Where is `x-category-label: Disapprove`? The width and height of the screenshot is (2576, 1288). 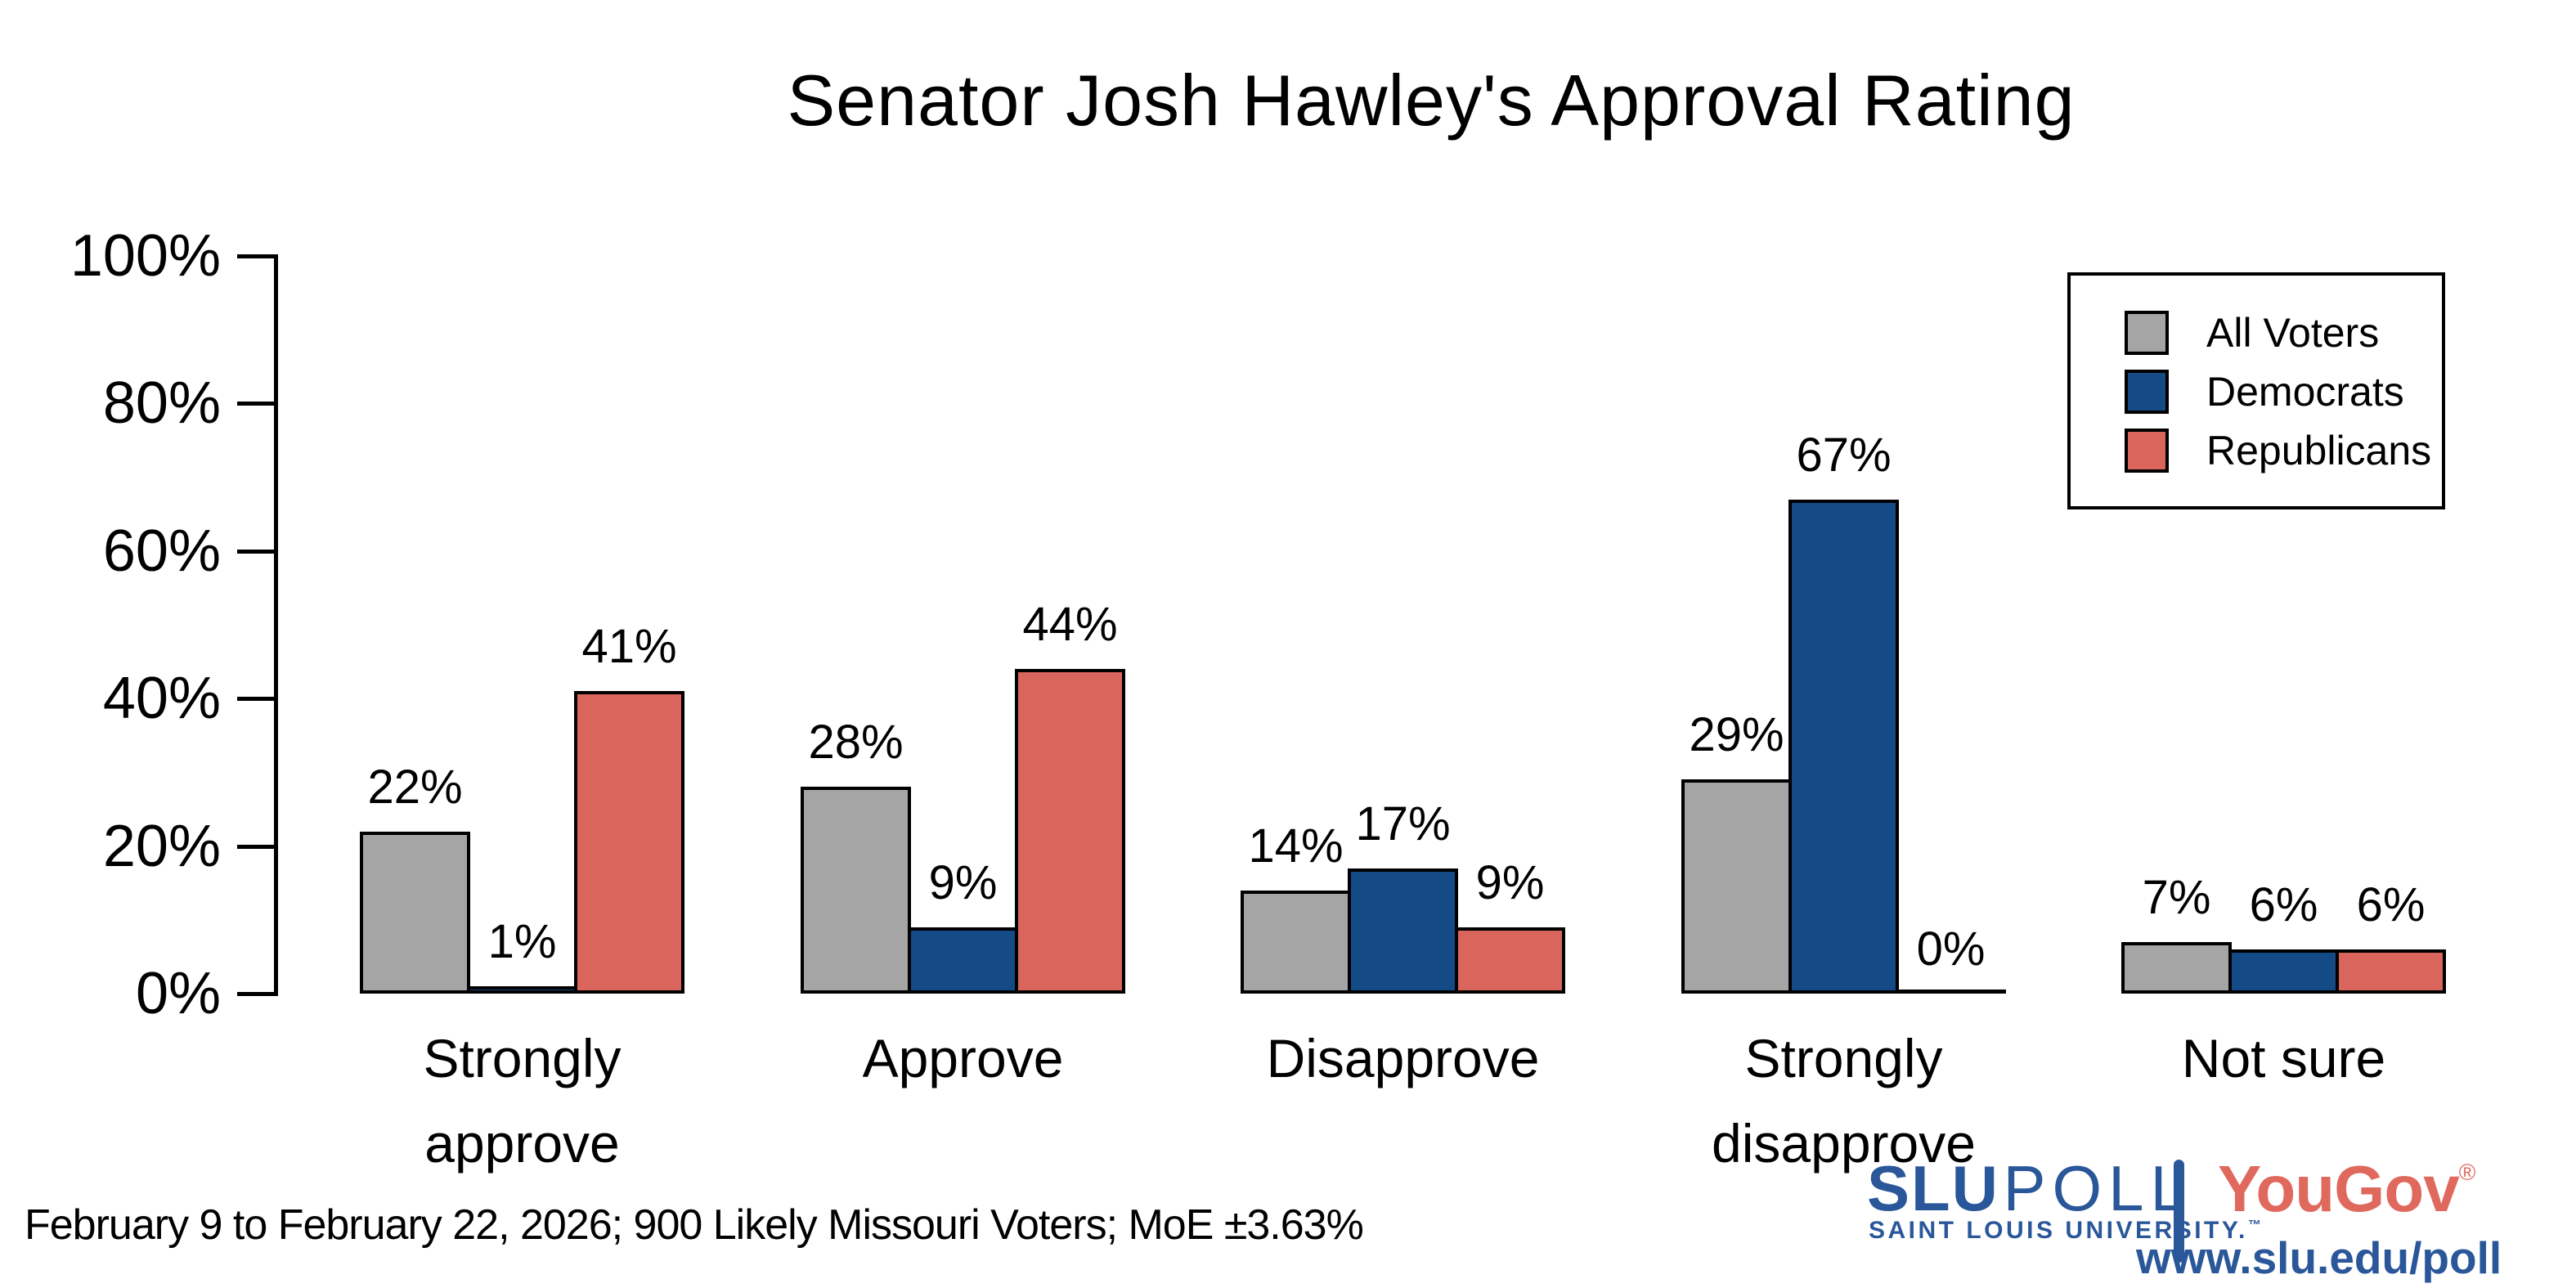
x-category-label: Disapprove is located at coordinates (1403, 1058).